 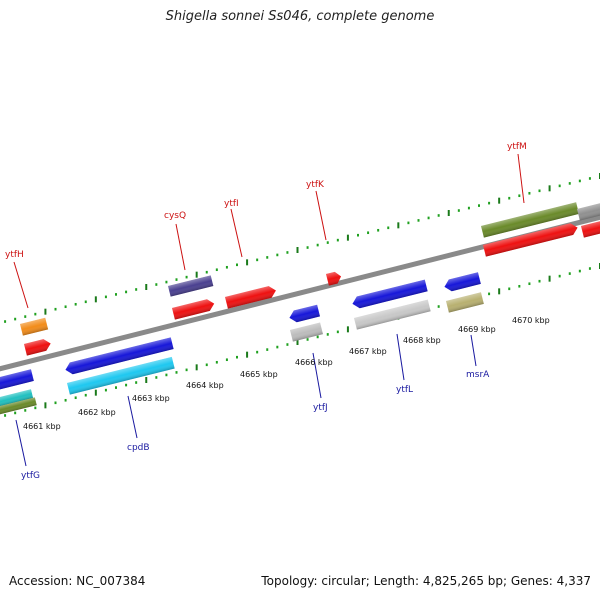 What do you see at coordinates (320, 408) in the screenshot?
I see `gene-label: ytfJ` at bounding box center [320, 408].